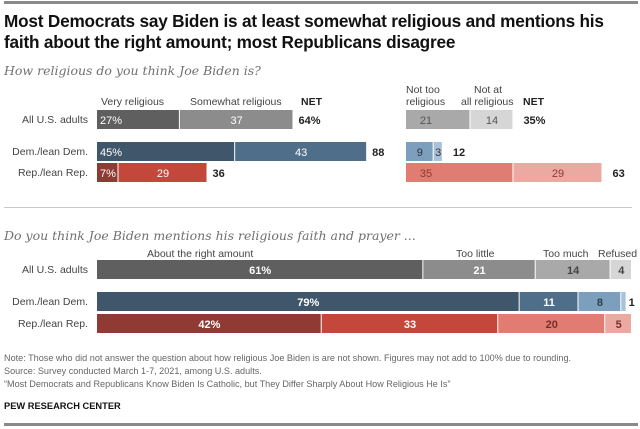 The width and height of the screenshot is (640, 429). I want to click on bar-label-right-1-row-2: 29, so click(558, 174).